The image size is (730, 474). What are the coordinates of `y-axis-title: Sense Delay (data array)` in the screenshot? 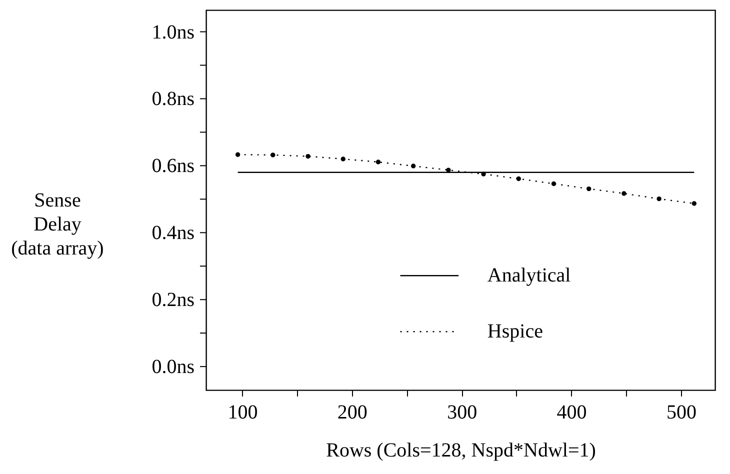 It's located at (57, 225).